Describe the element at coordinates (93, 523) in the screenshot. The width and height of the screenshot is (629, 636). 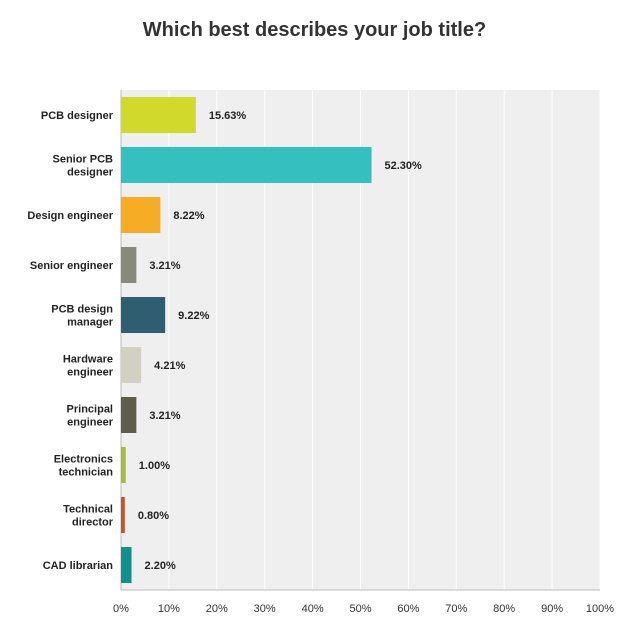
I see `category-label-line: director` at that location.